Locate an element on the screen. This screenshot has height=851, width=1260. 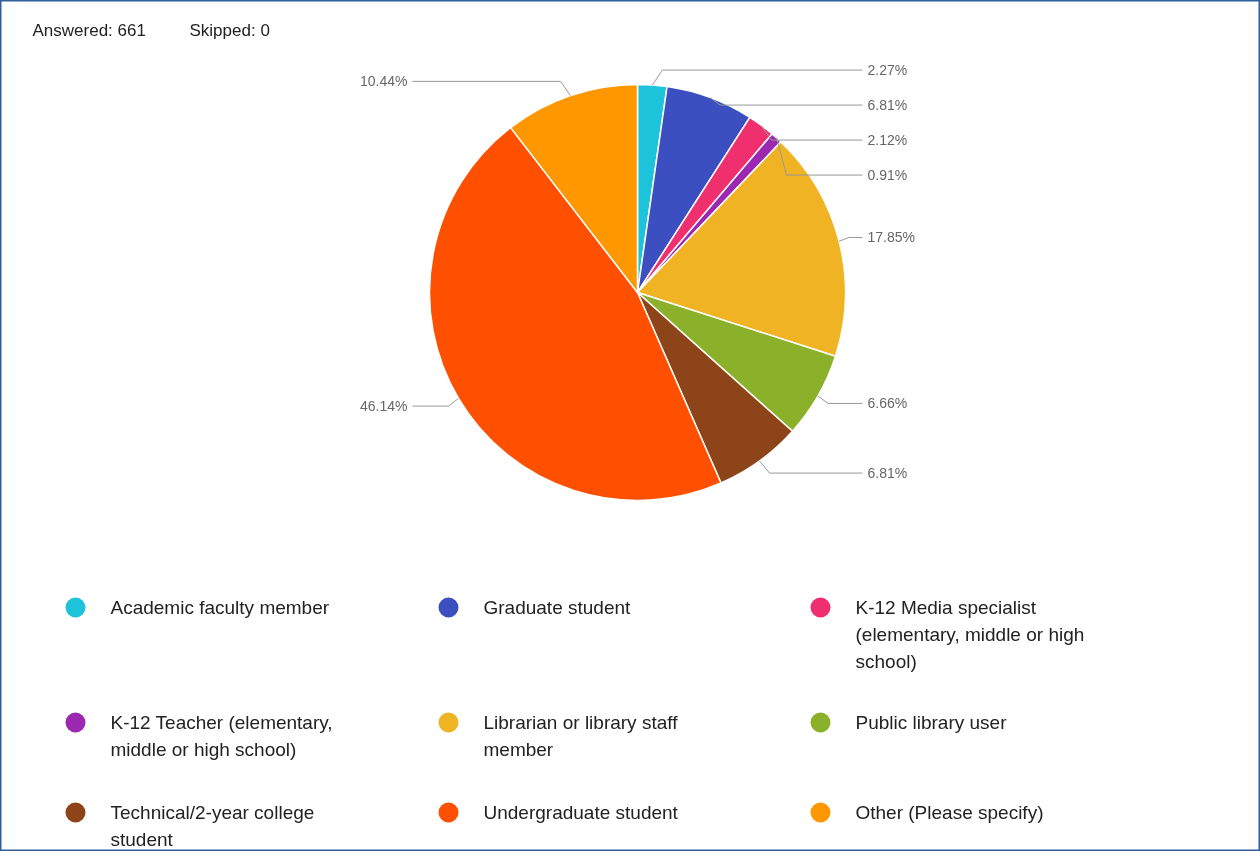
data-label: 46.14% is located at coordinates (384, 406).